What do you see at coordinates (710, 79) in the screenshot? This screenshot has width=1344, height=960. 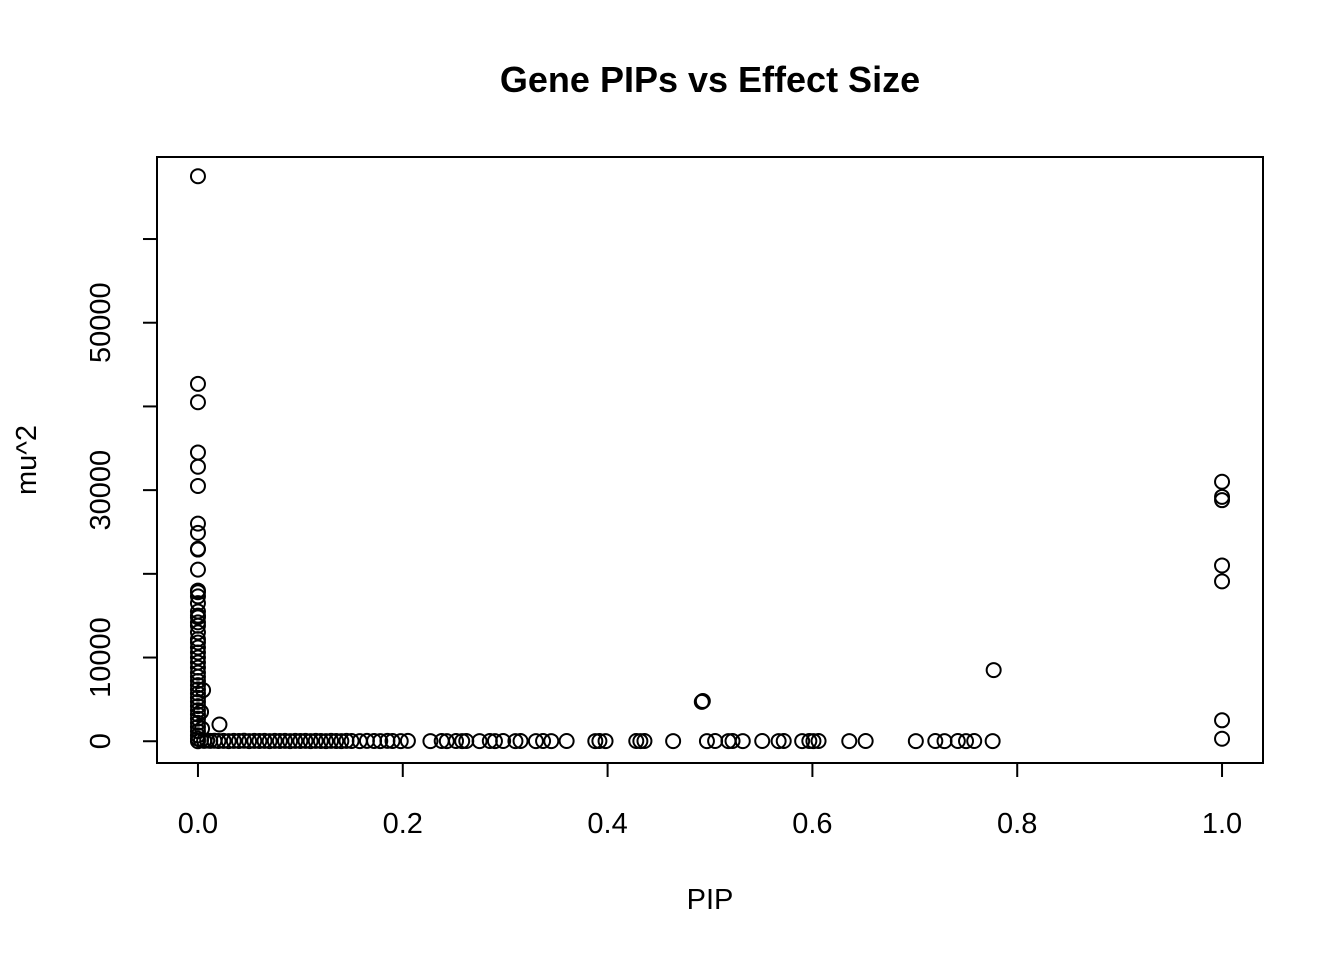 I see `chart-title: Gene PIPs vs Effect Size` at bounding box center [710, 79].